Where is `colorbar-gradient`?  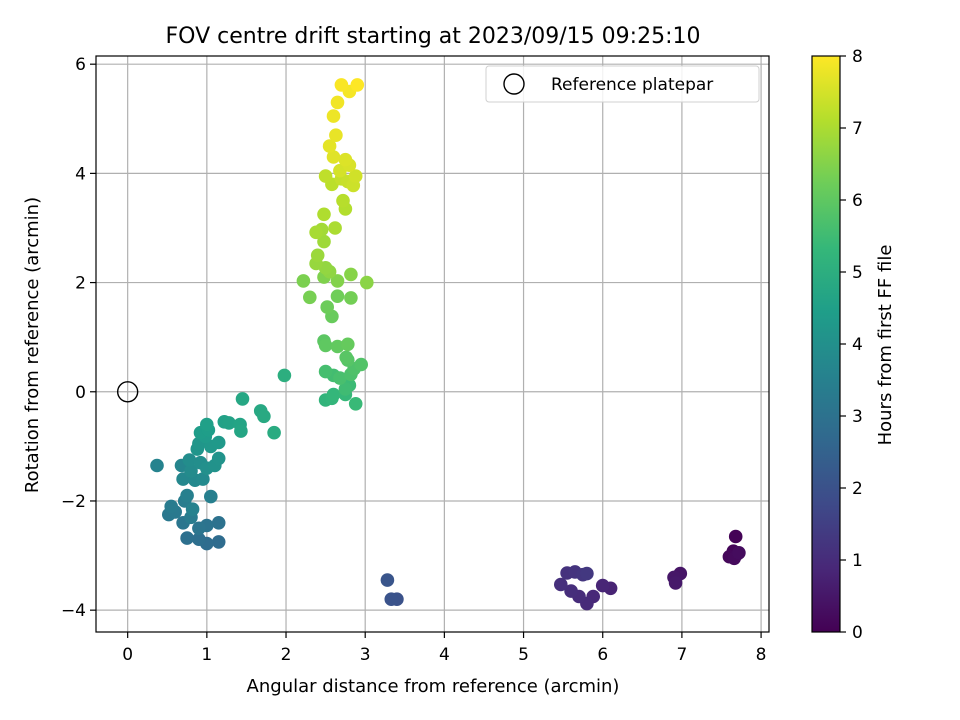
colorbar-gradient is located at coordinates (826, 344).